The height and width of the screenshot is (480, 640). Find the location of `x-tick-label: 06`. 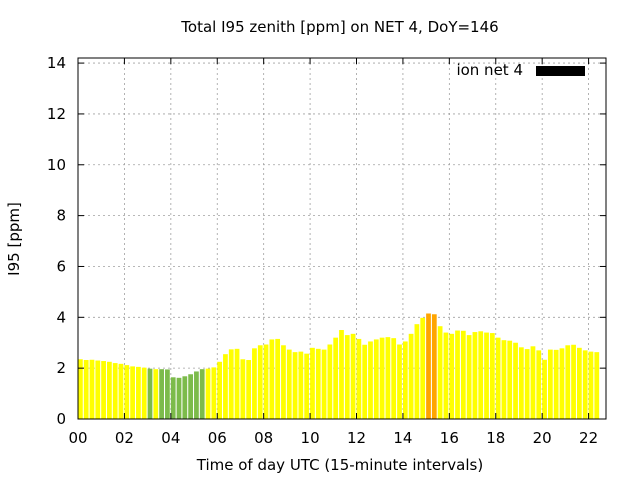

x-tick-label: 06 is located at coordinates (217, 438).